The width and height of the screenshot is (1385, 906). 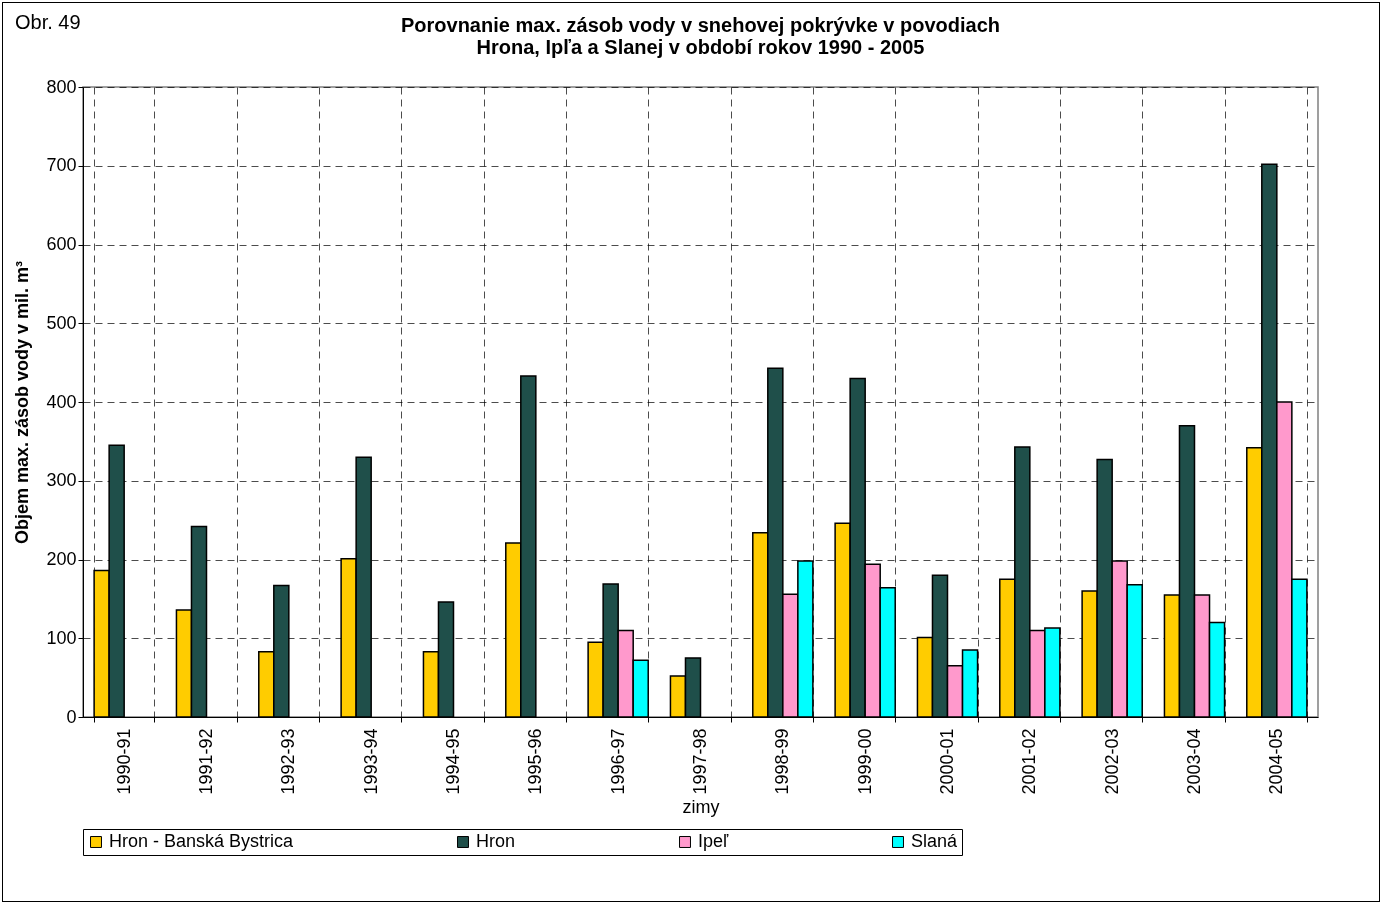 I want to click on x-tick-label: 2001-02, so click(x=1029, y=761).